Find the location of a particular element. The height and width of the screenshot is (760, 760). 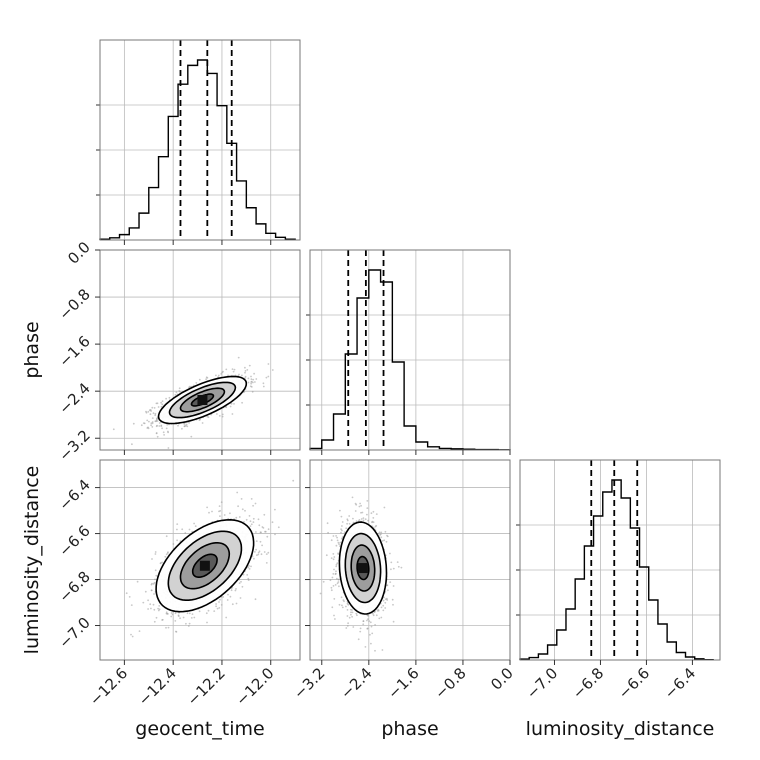

hist-luminosity-distance-xtick-label-3: −6.4 is located at coordinates (680, 683).